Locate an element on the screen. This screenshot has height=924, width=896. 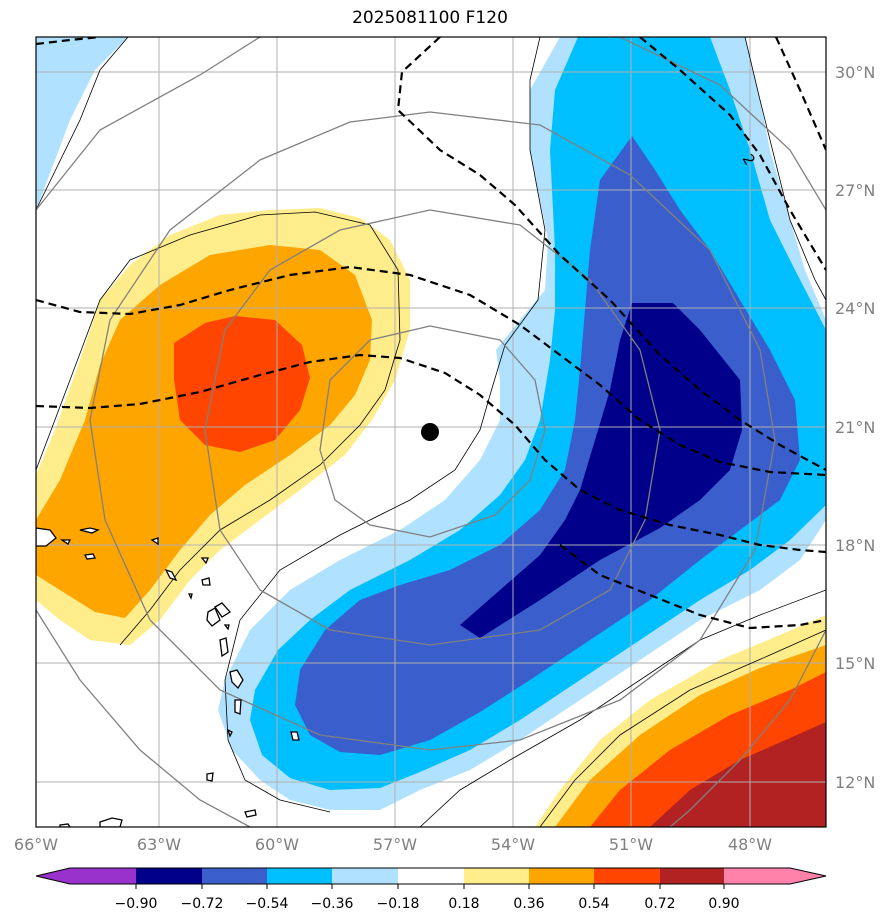
lat-tick-label: 18°N is located at coordinates (855, 545).